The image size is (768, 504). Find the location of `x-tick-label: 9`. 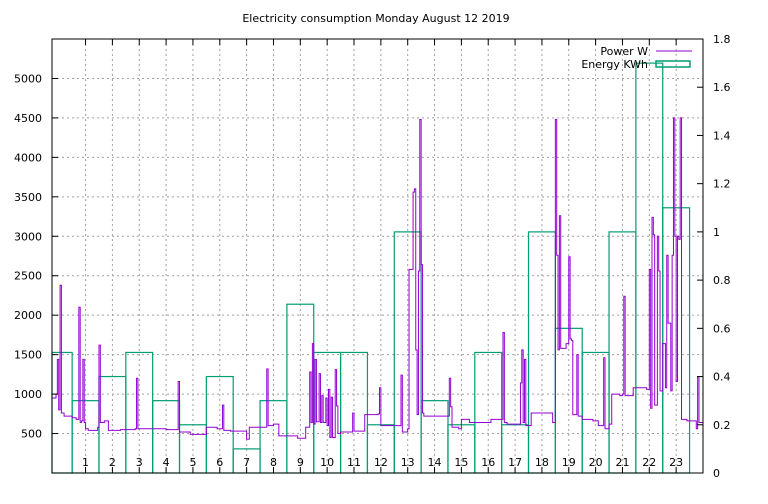

x-tick-label: 9 is located at coordinates (300, 462).